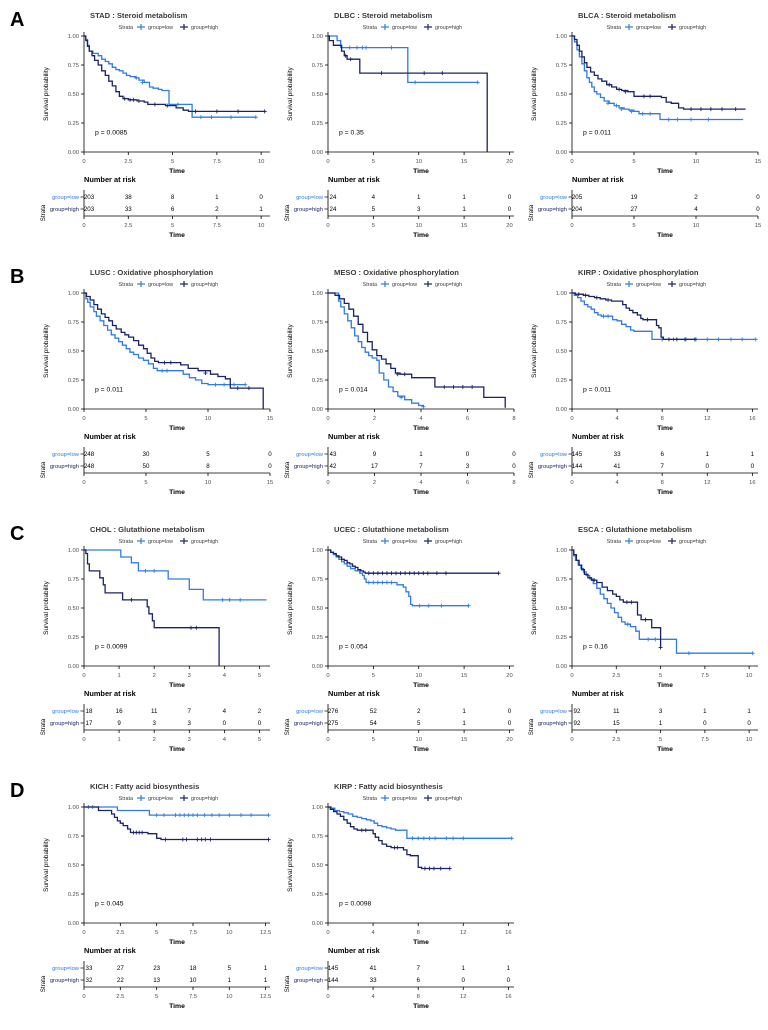 The height and width of the screenshot is (1030, 768). What do you see at coordinates (467, 483) in the screenshot?
I see `risk-x-tick-label: 6` at bounding box center [467, 483].